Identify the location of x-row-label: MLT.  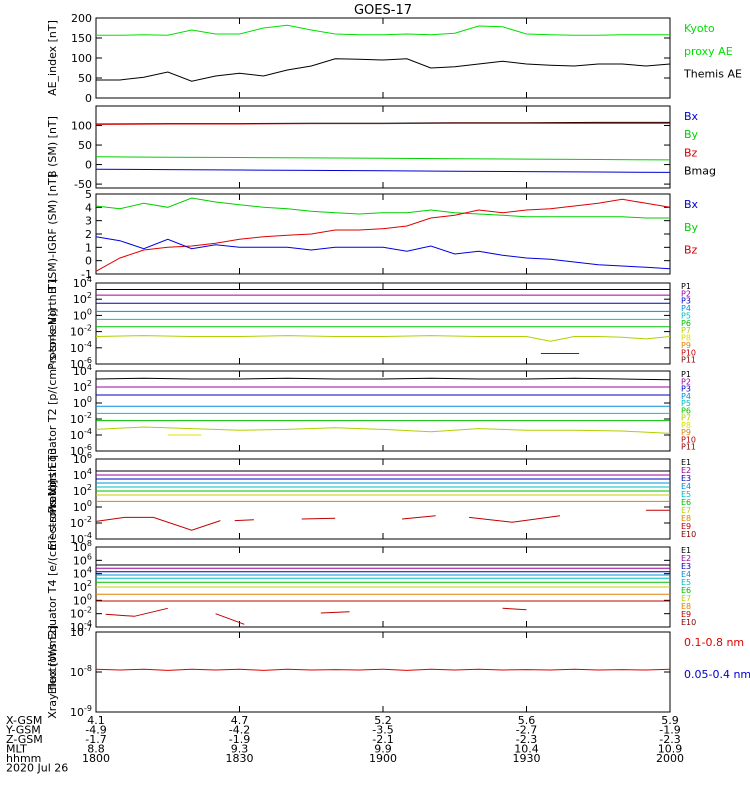
(16, 749).